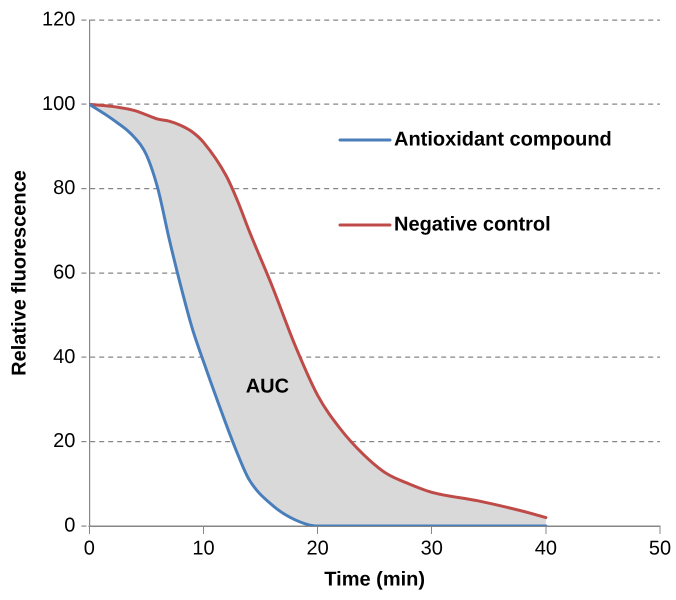 Image resolution: width=676 pixels, height=600 pixels. What do you see at coordinates (317, 549) in the screenshot?
I see `x-tick-label: 20` at bounding box center [317, 549].